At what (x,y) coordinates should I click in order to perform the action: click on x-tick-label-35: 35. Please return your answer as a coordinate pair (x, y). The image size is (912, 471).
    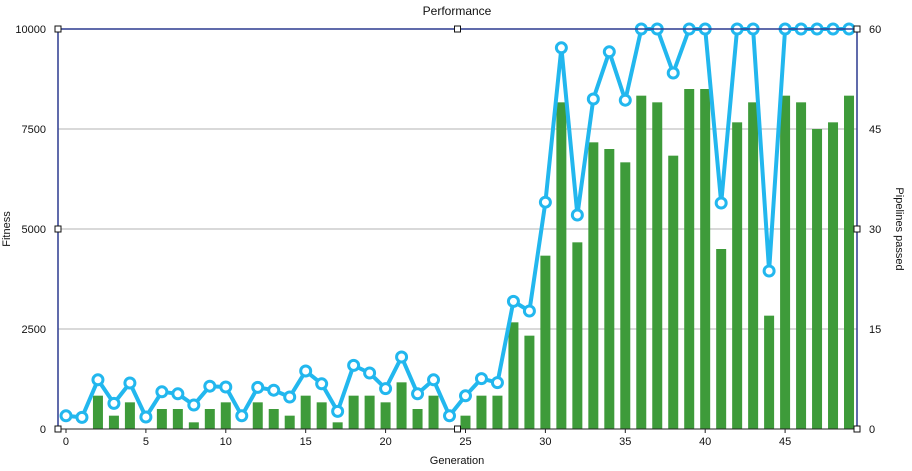
    Looking at the image, I should click on (625, 442).